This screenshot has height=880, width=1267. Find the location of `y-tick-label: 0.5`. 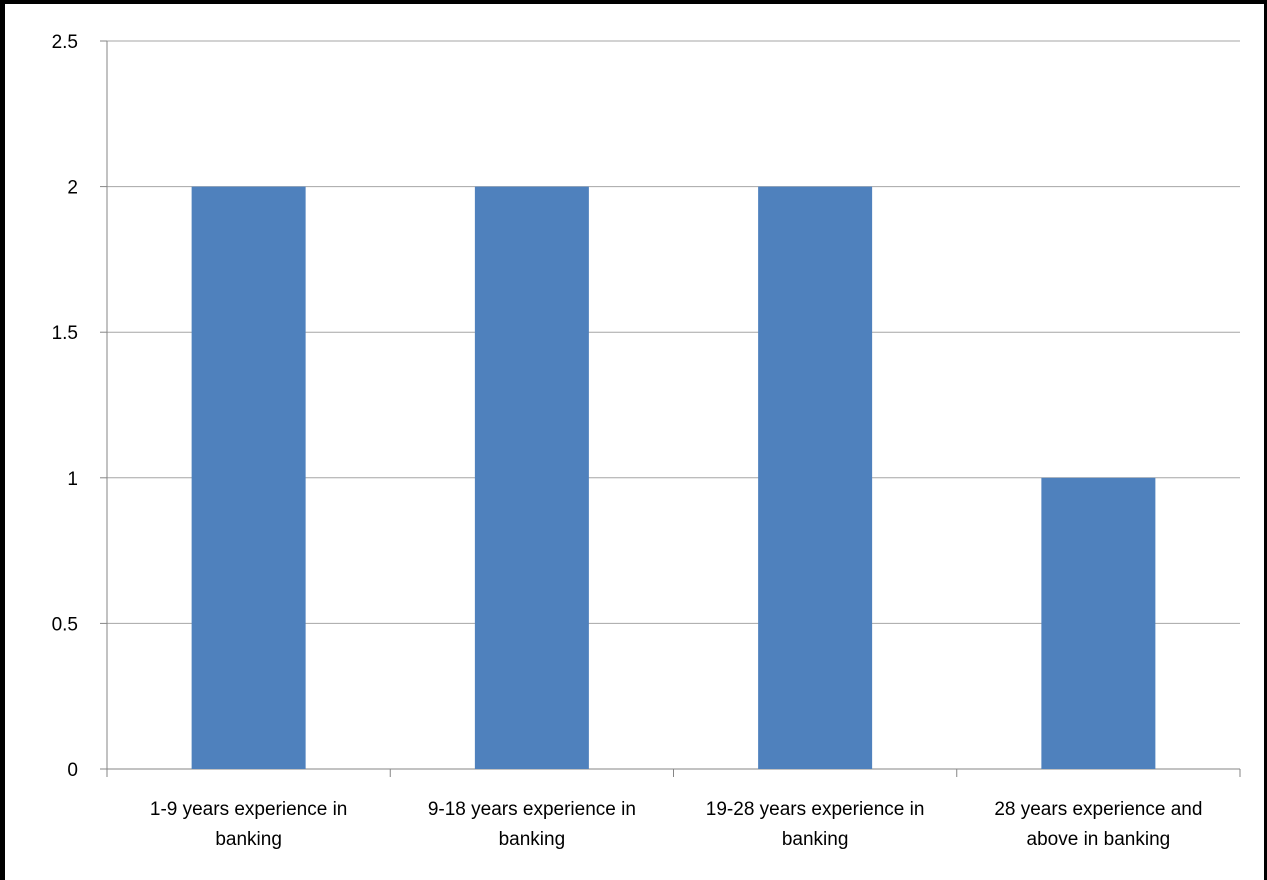

y-tick-label: 0.5 is located at coordinates (65, 624).